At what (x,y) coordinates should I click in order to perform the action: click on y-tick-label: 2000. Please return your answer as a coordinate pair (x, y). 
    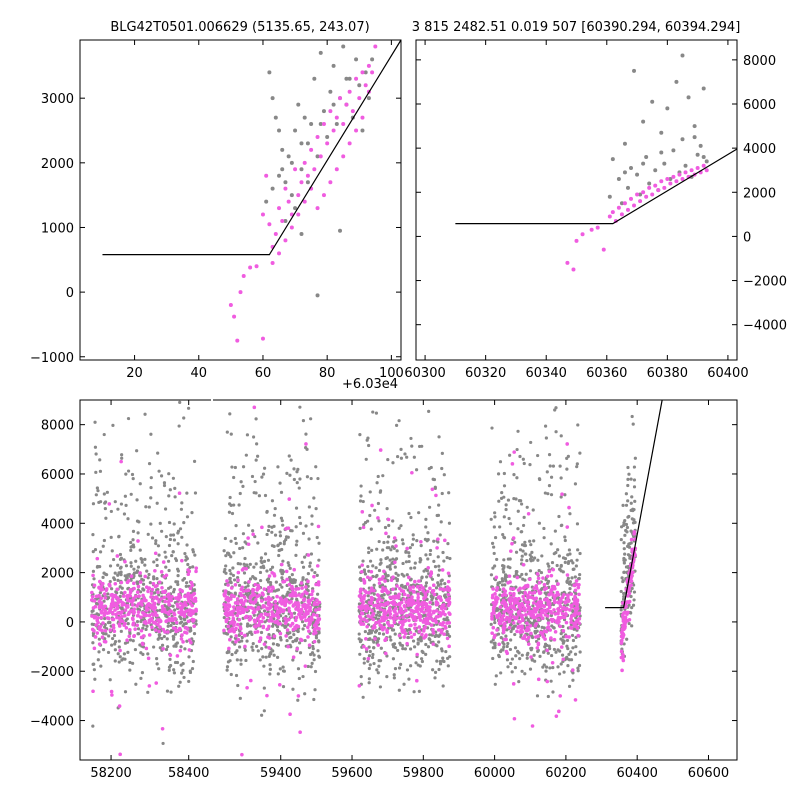
    Looking at the image, I should click on (759, 193).